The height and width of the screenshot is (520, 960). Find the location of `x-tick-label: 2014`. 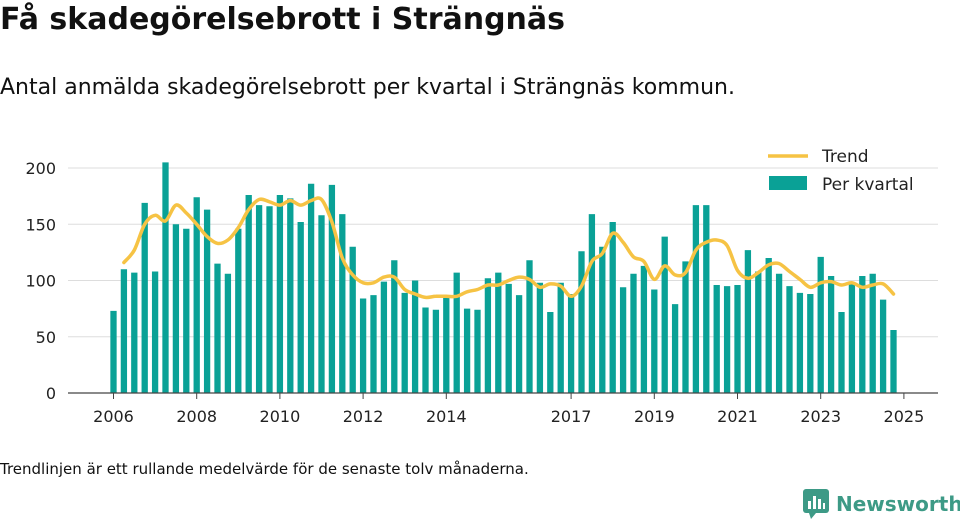

x-tick-label: 2014 is located at coordinates (446, 416).